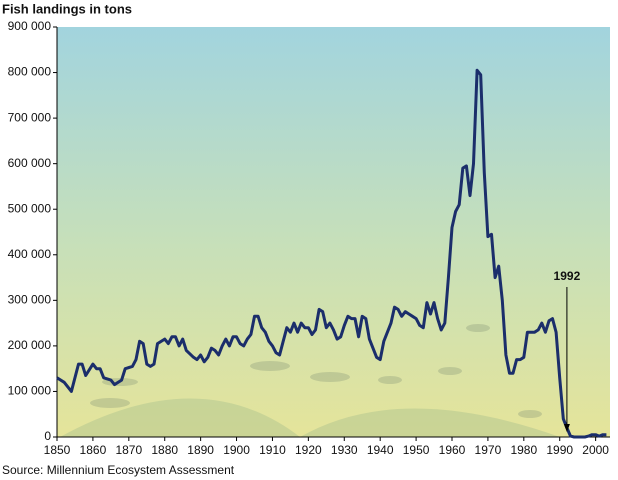 Image resolution: width=618 pixels, height=480 pixels. Describe the element at coordinates (93, 450) in the screenshot. I see `x-tick-label: 1860` at that location.